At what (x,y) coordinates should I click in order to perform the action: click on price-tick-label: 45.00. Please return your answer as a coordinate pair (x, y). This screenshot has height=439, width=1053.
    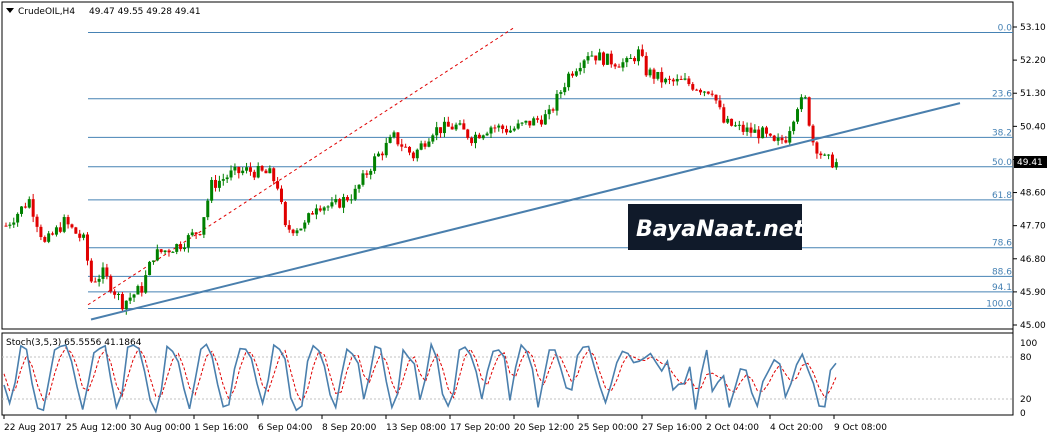
    Looking at the image, I should click on (1033, 326).